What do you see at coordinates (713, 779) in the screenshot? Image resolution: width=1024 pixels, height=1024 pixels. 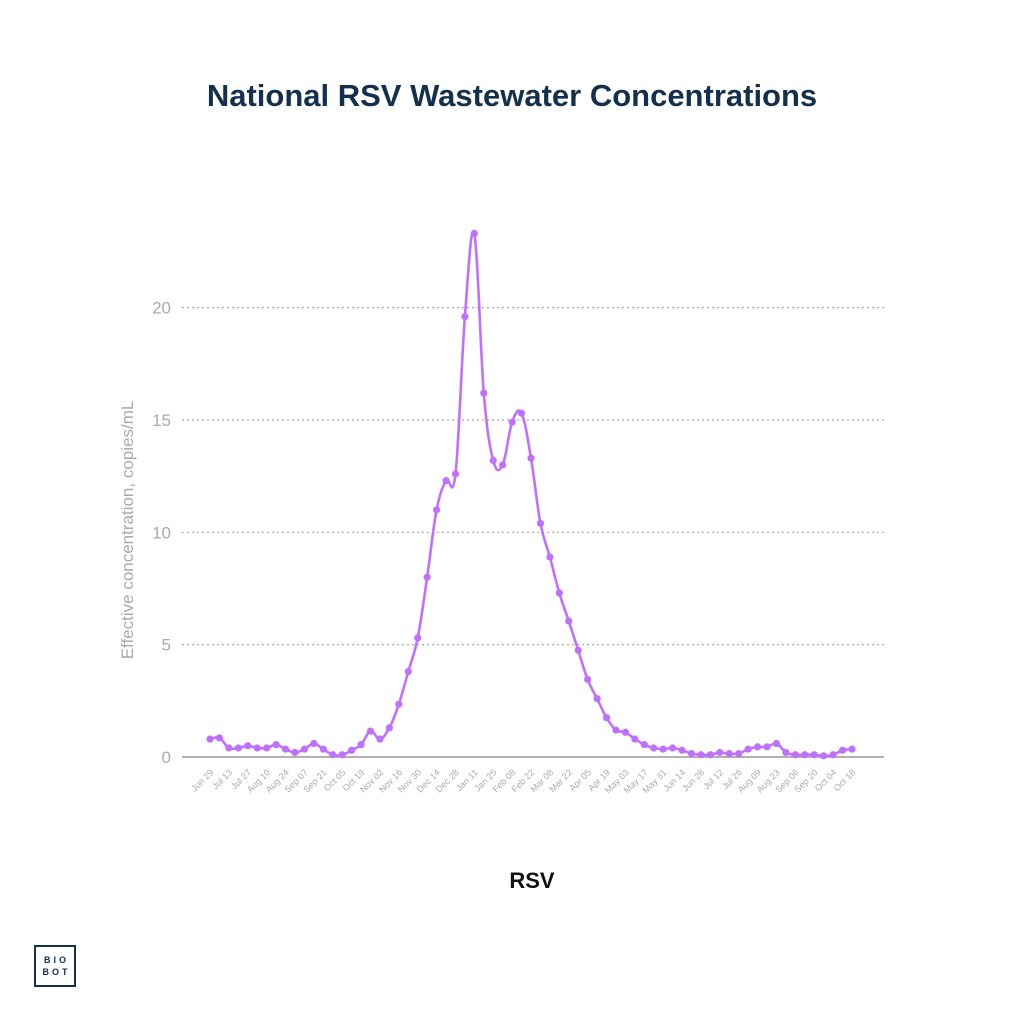 I see `x-tick-label: Jul 12` at bounding box center [713, 779].